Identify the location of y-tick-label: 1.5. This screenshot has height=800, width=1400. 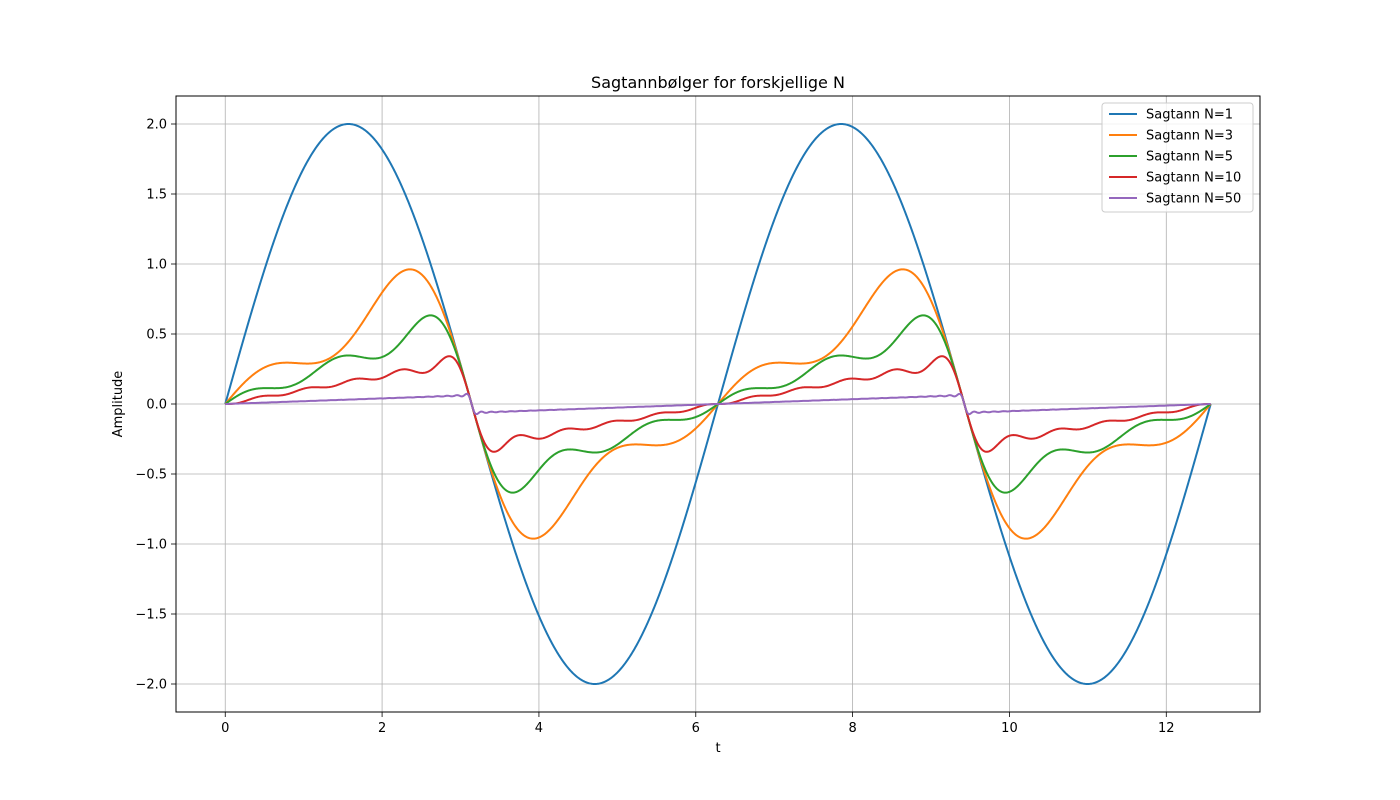
(156, 195).